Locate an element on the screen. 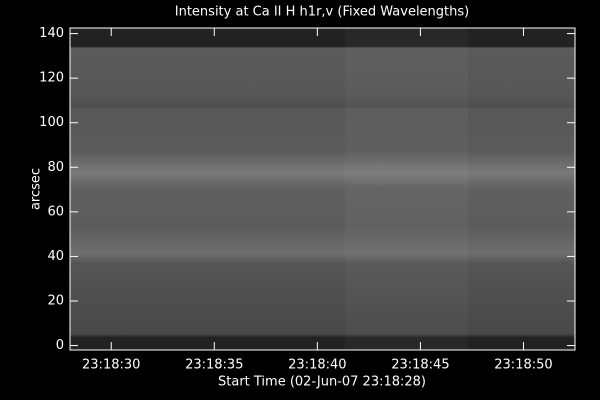 Image resolution: width=600 pixels, height=400 pixels. y-tick-label: 140 is located at coordinates (51, 33).